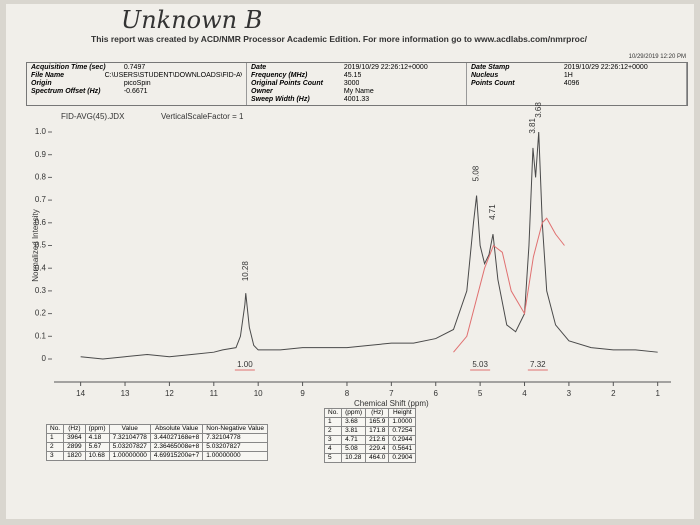 This screenshot has width=700, height=525. I want to click on x-tick-label: 14, so click(80, 393).